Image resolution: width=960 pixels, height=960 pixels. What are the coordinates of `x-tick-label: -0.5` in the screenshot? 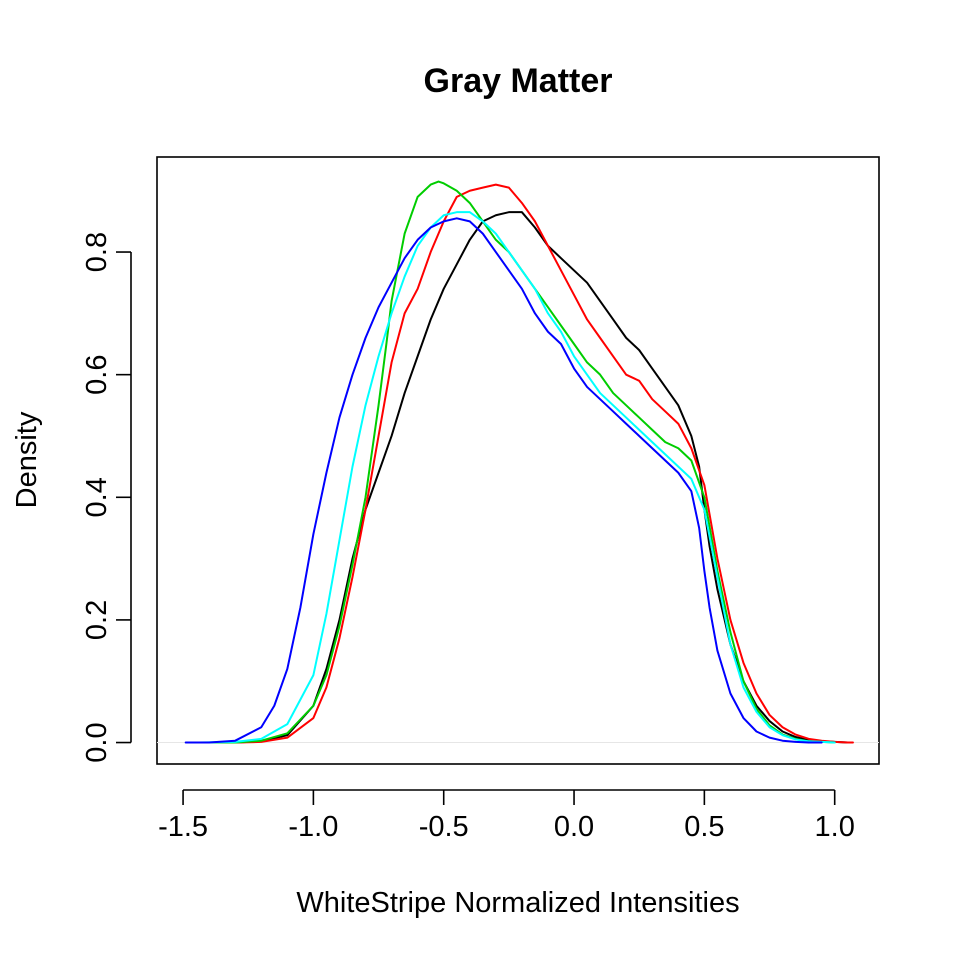 It's located at (444, 827).